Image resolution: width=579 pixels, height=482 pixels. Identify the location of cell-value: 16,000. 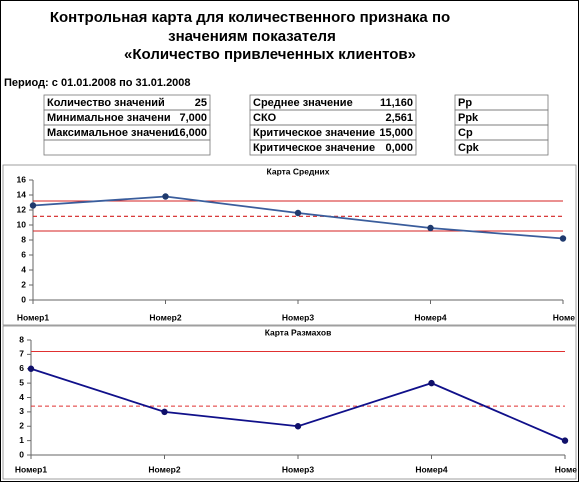
(190, 133).